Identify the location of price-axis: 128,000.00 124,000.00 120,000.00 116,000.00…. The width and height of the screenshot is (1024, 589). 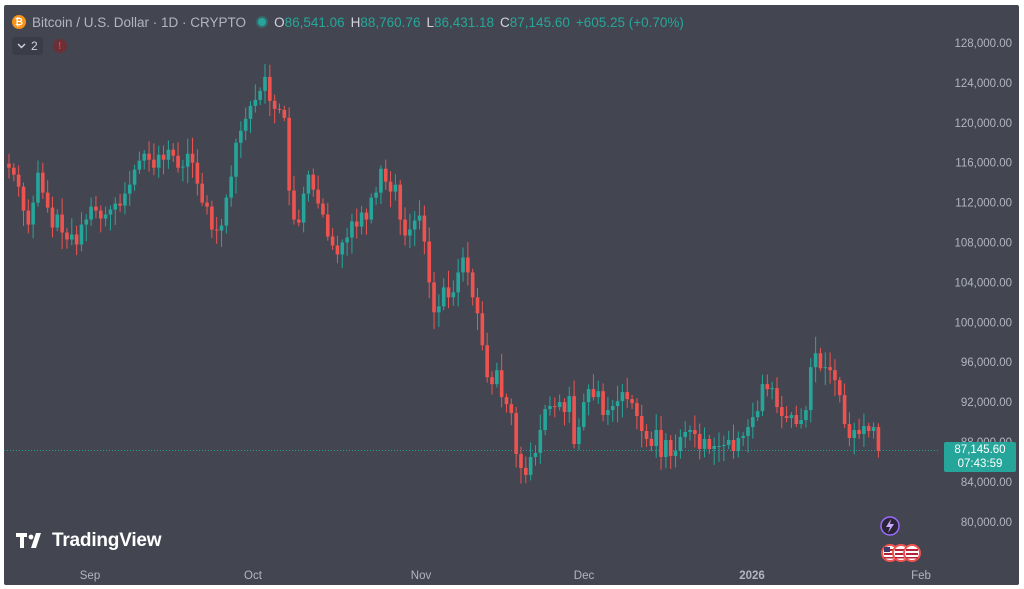
(983, 283).